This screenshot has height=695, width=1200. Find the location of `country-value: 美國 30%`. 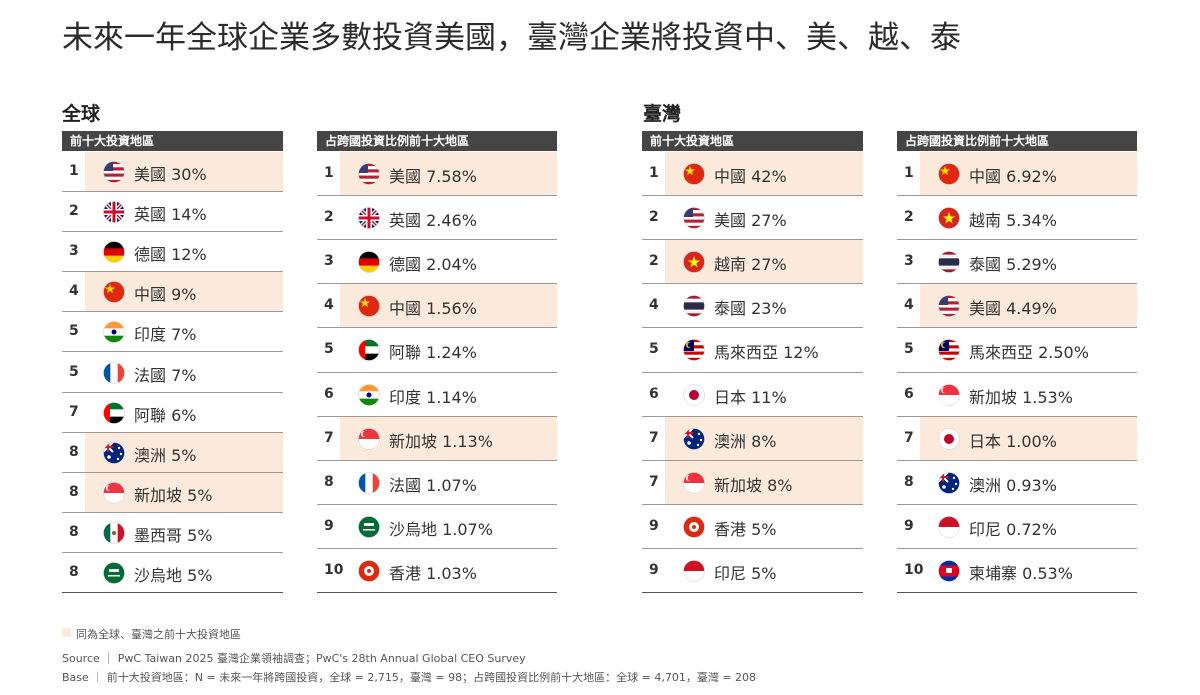

country-value: 美國 30% is located at coordinates (170, 175).